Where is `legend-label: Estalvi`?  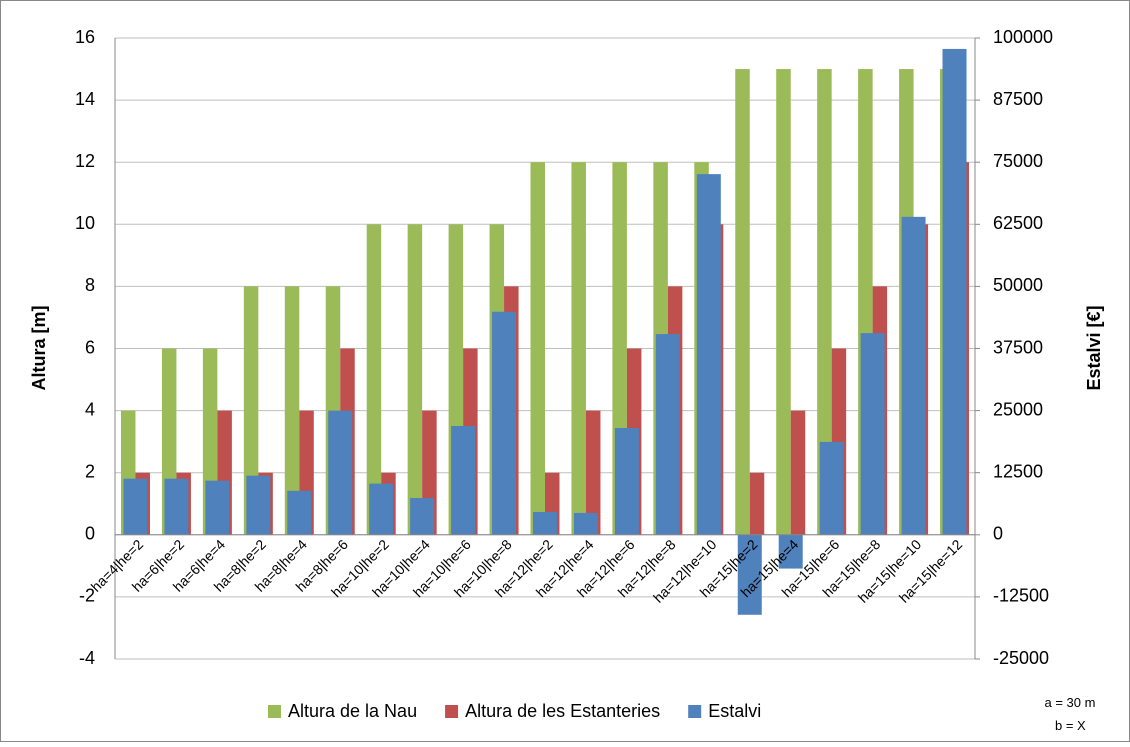
legend-label: Estalvi is located at coordinates (734, 711).